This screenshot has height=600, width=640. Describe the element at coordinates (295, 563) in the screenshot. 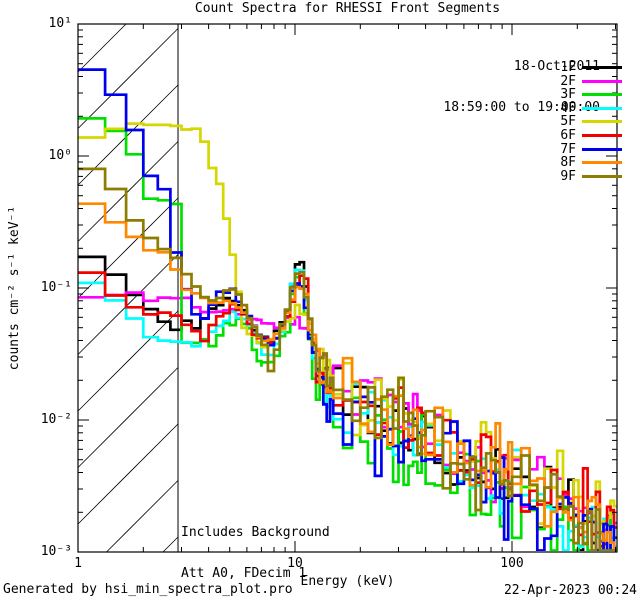

I see `x-tick-label: 10` at that location.